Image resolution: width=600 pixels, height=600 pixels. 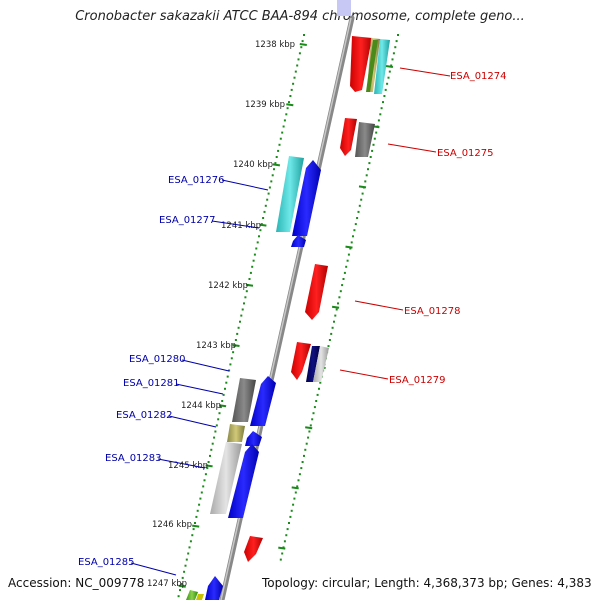 I want to click on gene-label-ESA_01276: ESA_01276, so click(x=196, y=180).